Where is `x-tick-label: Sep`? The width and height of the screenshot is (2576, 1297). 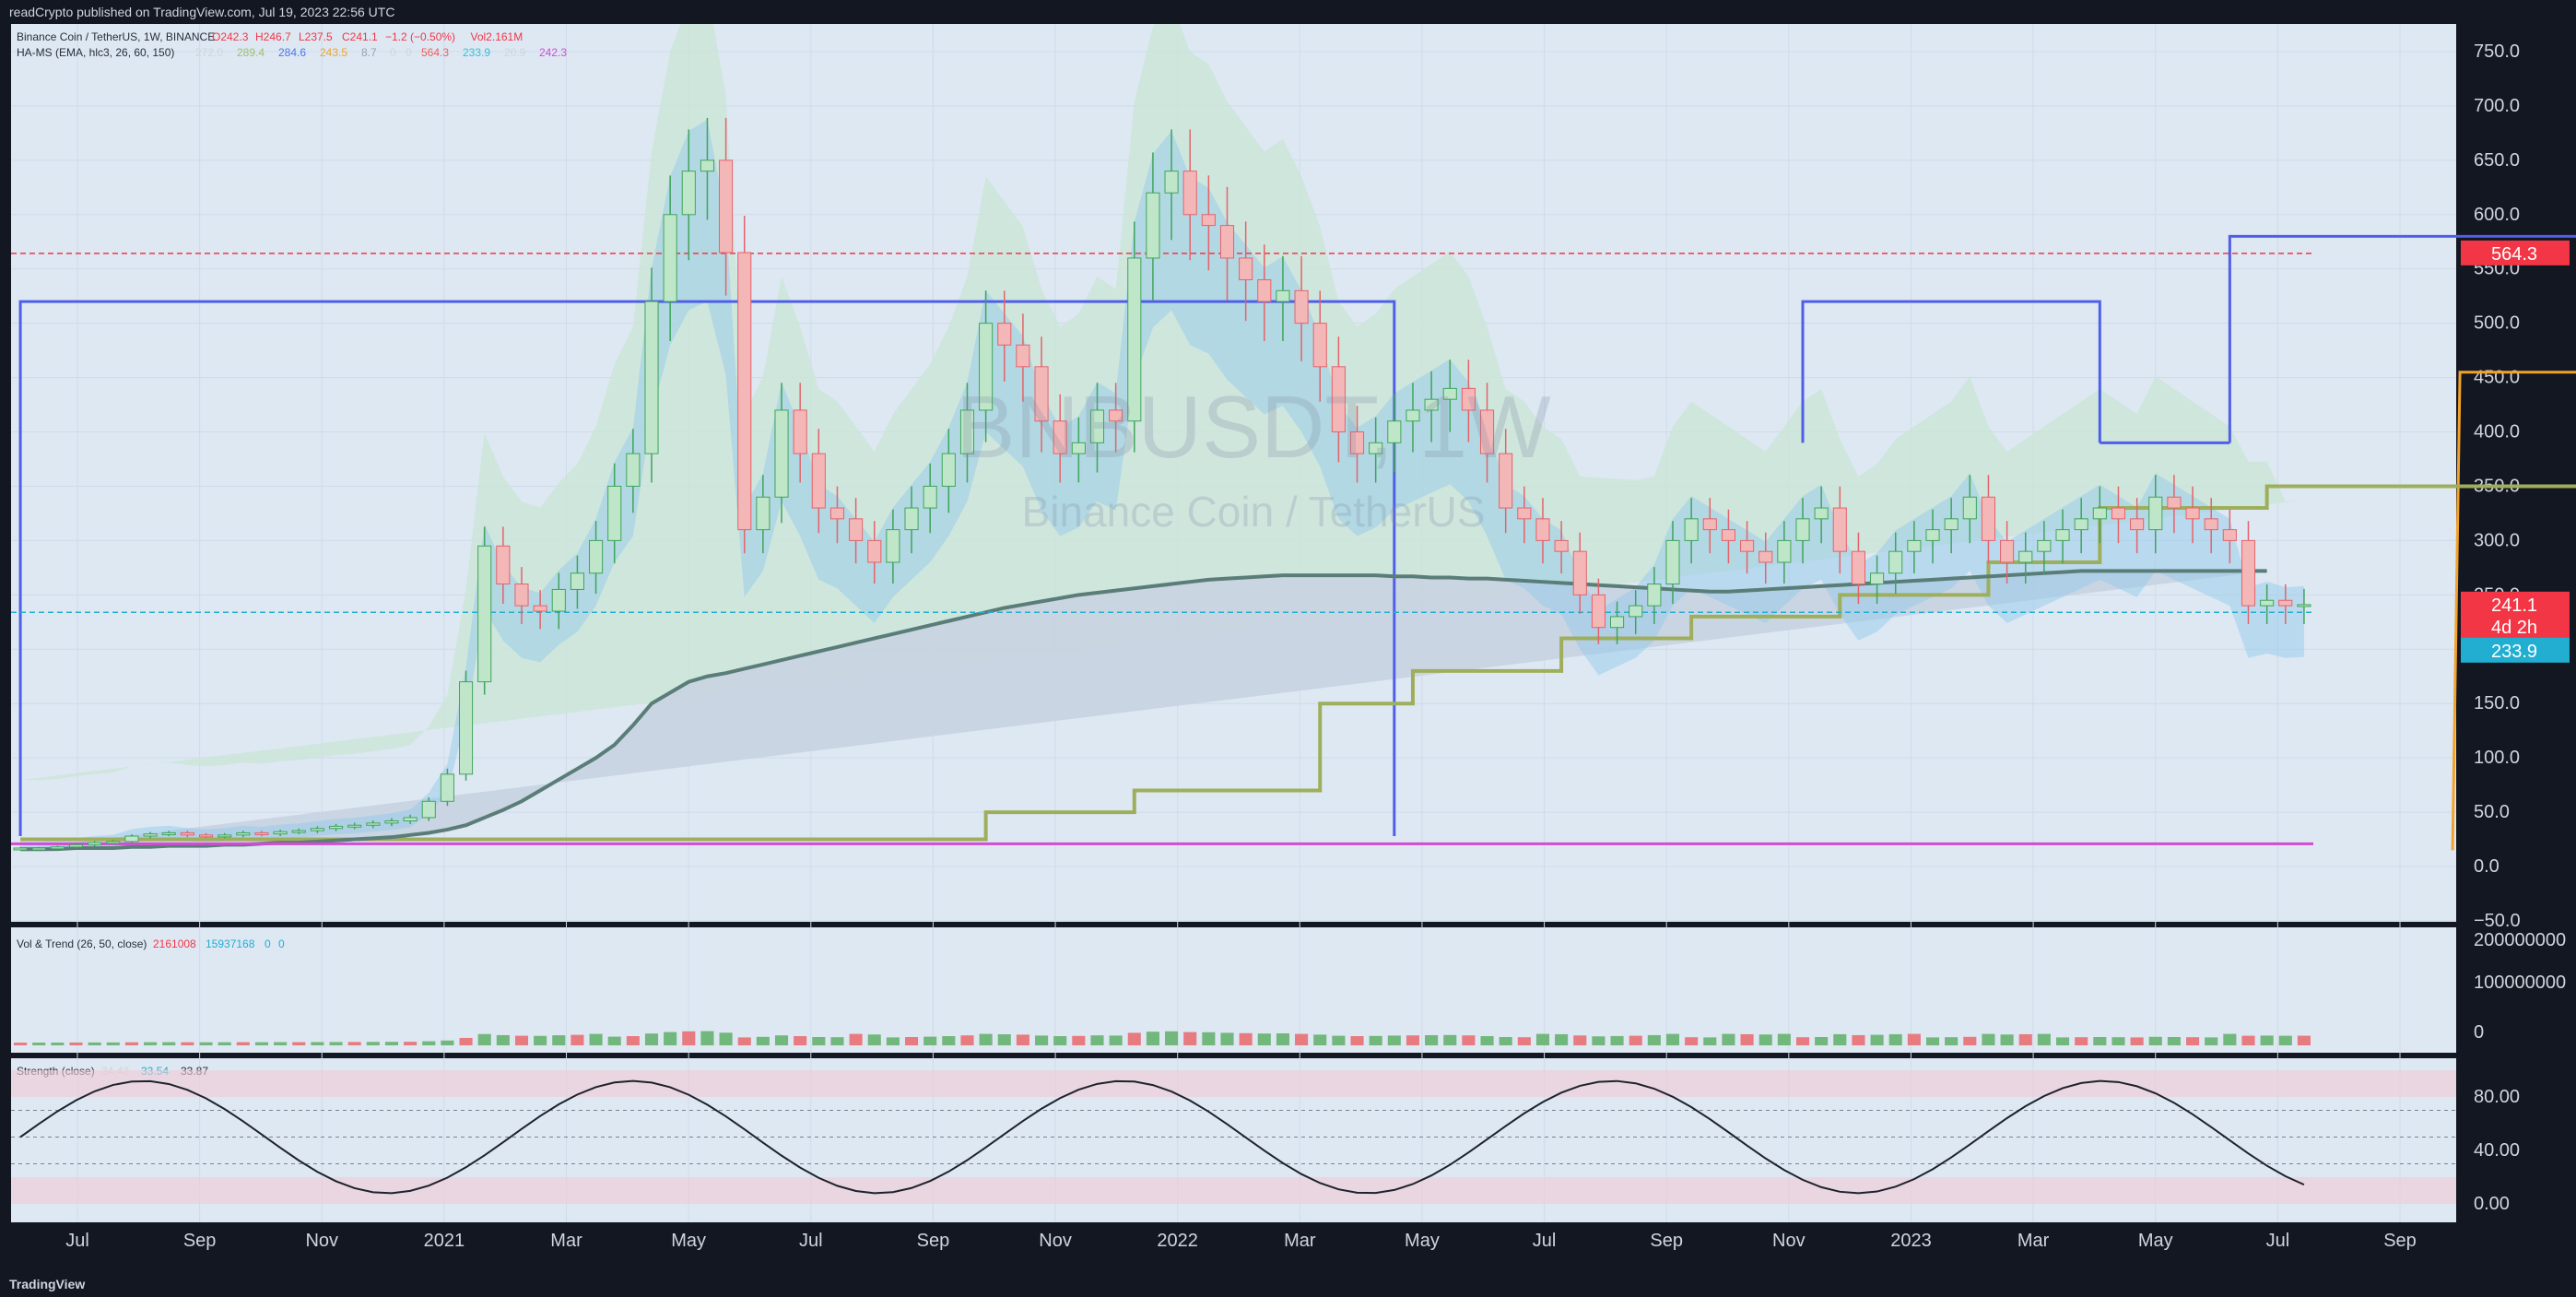
x-tick-label: Sep is located at coordinates (200, 1241).